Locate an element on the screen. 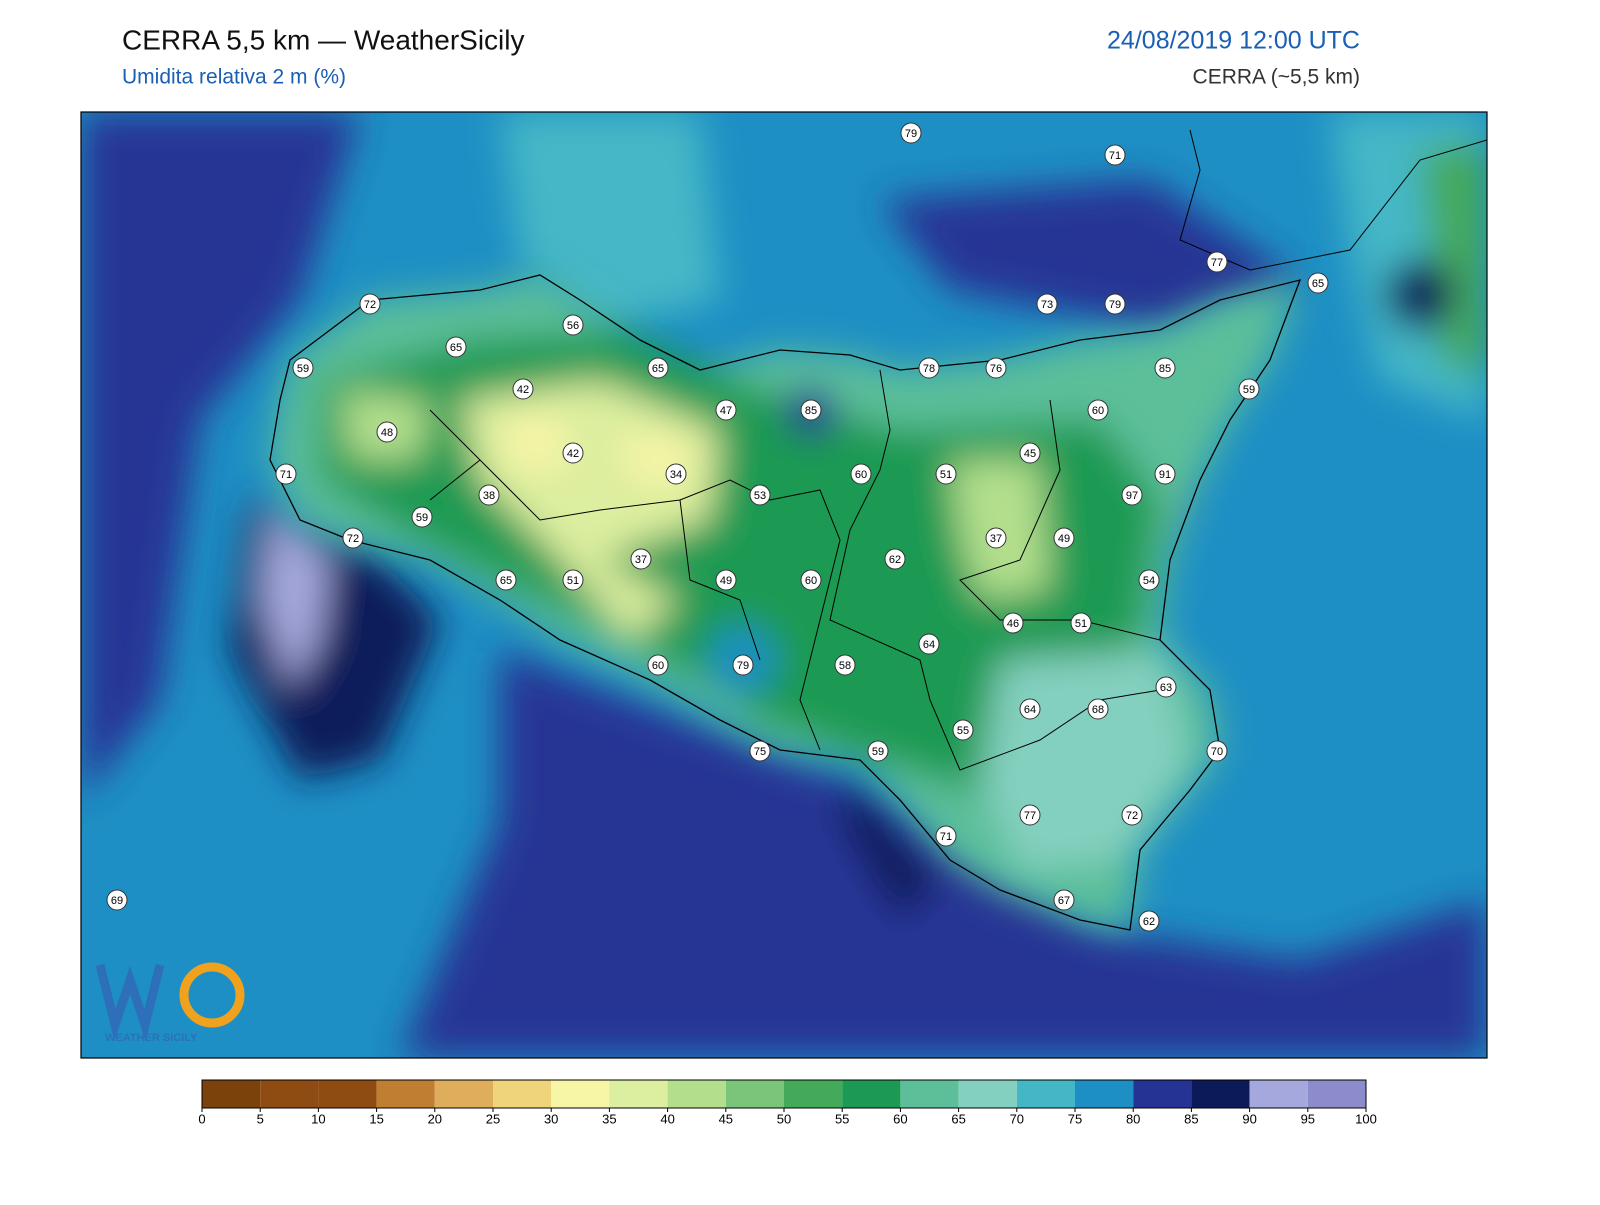  station-value: 55 is located at coordinates (963, 731).